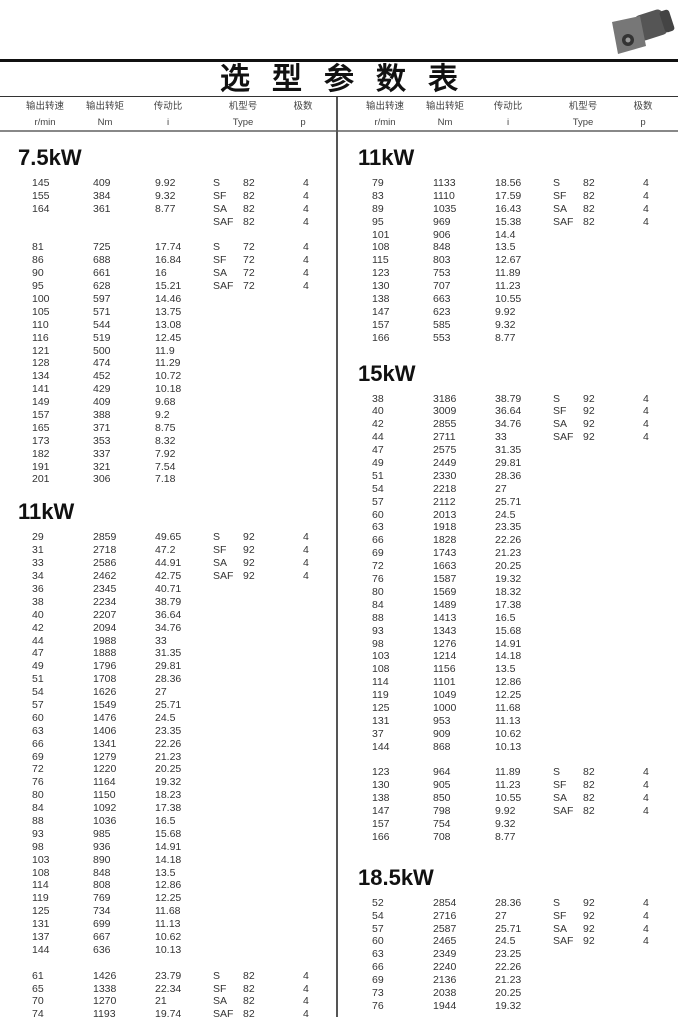 This screenshot has width=678, height=1021. Describe the element at coordinates (508, 273) in the screenshot. I see `ratio-cell: 11.89` at that location.